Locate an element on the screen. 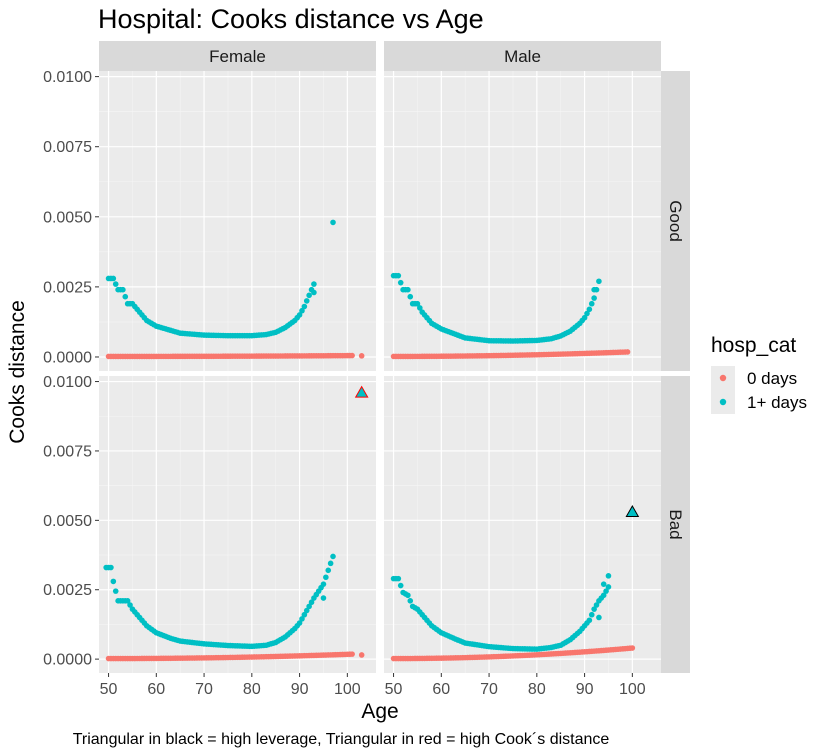 This screenshot has width=830, height=755. x-tick-label: 50 is located at coordinates (109, 689).